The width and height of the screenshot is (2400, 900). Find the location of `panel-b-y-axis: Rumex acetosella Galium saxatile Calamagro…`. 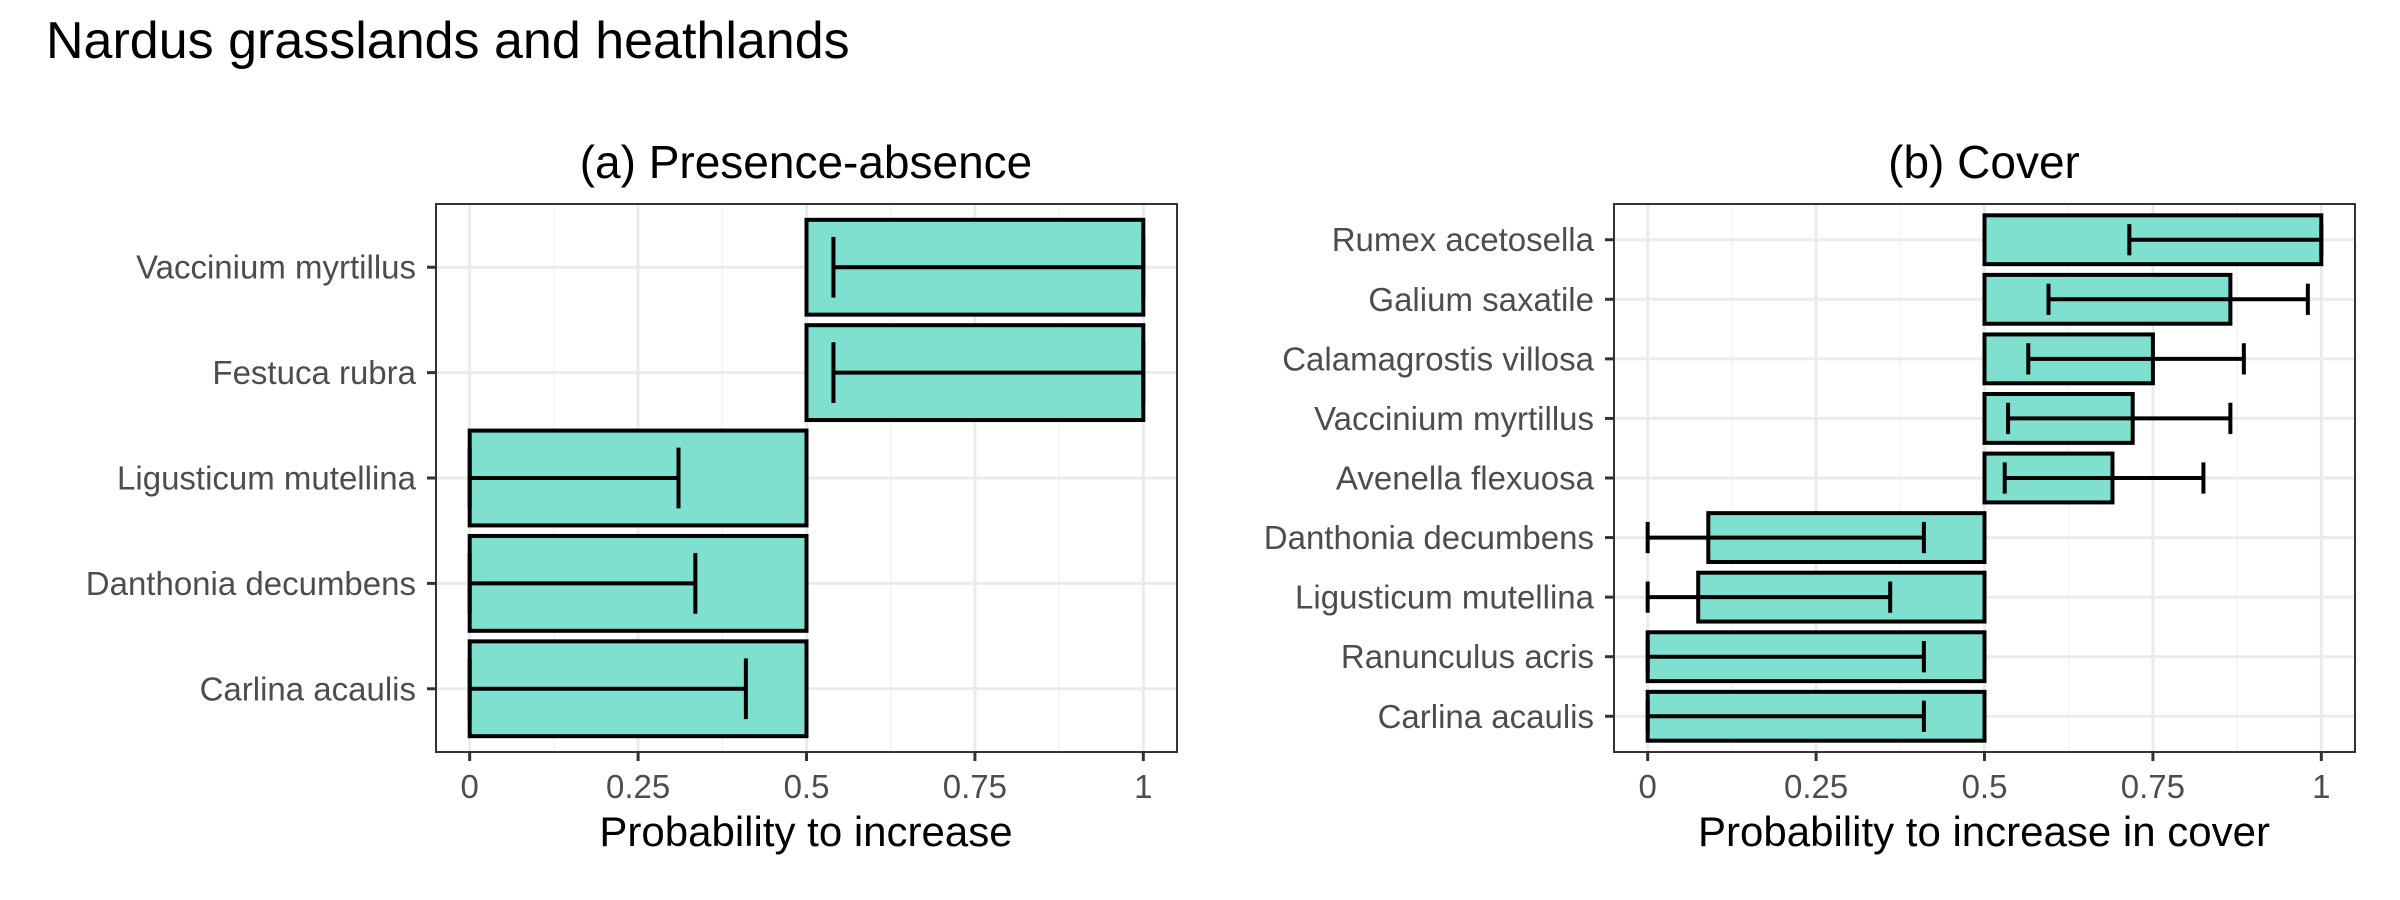

panel-b-y-axis: Rumex acetosella Galium saxatile Calamagro… is located at coordinates (1439, 478).